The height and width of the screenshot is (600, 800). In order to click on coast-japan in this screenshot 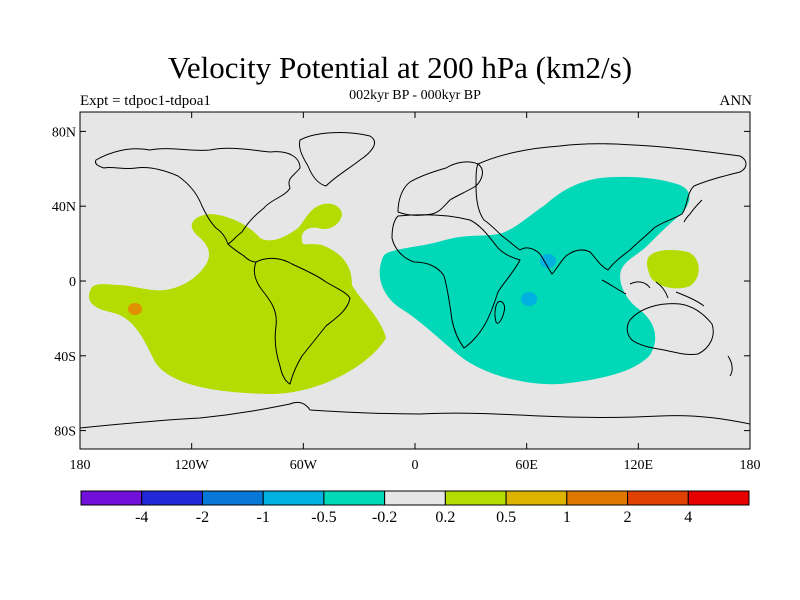, I will do `click(693, 211)`.